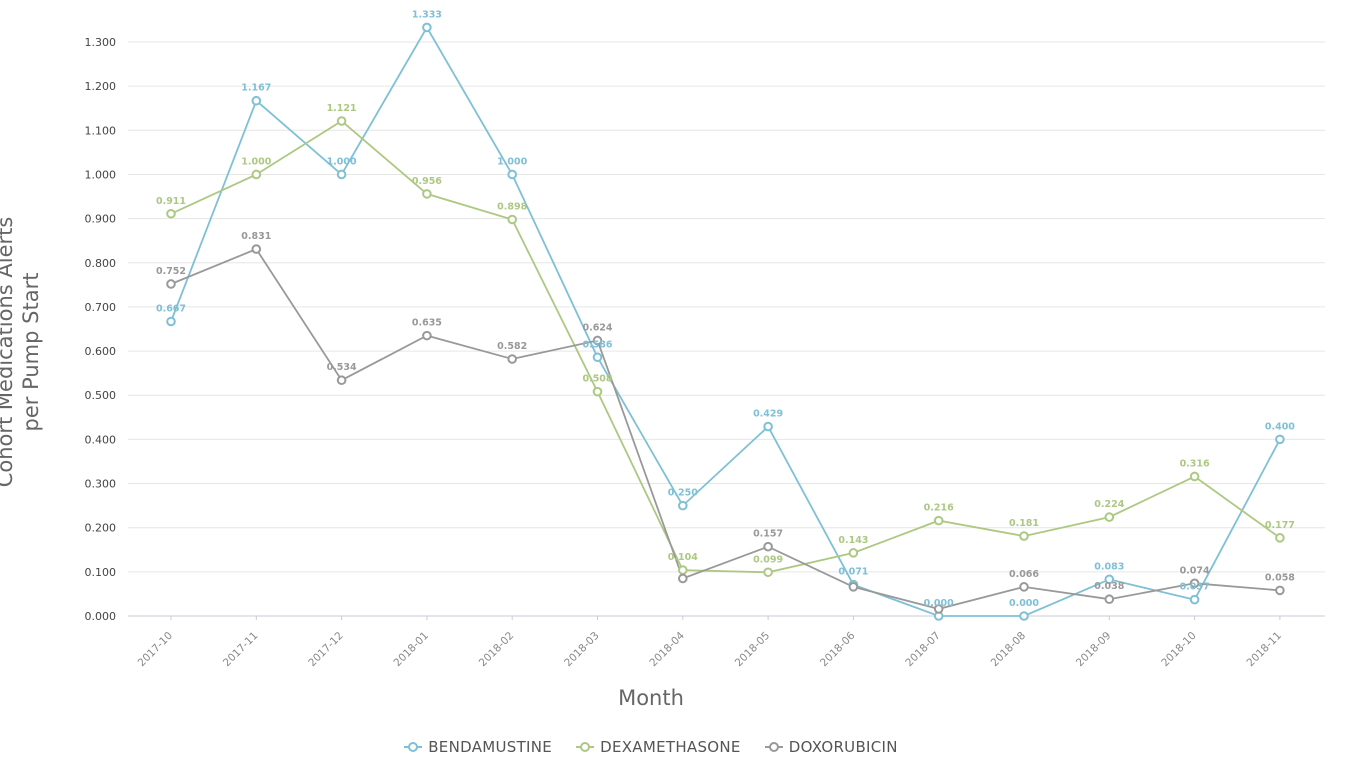  What do you see at coordinates (1024, 523) in the screenshot?
I see `data-label-dexamethasone: 0.181` at bounding box center [1024, 523].